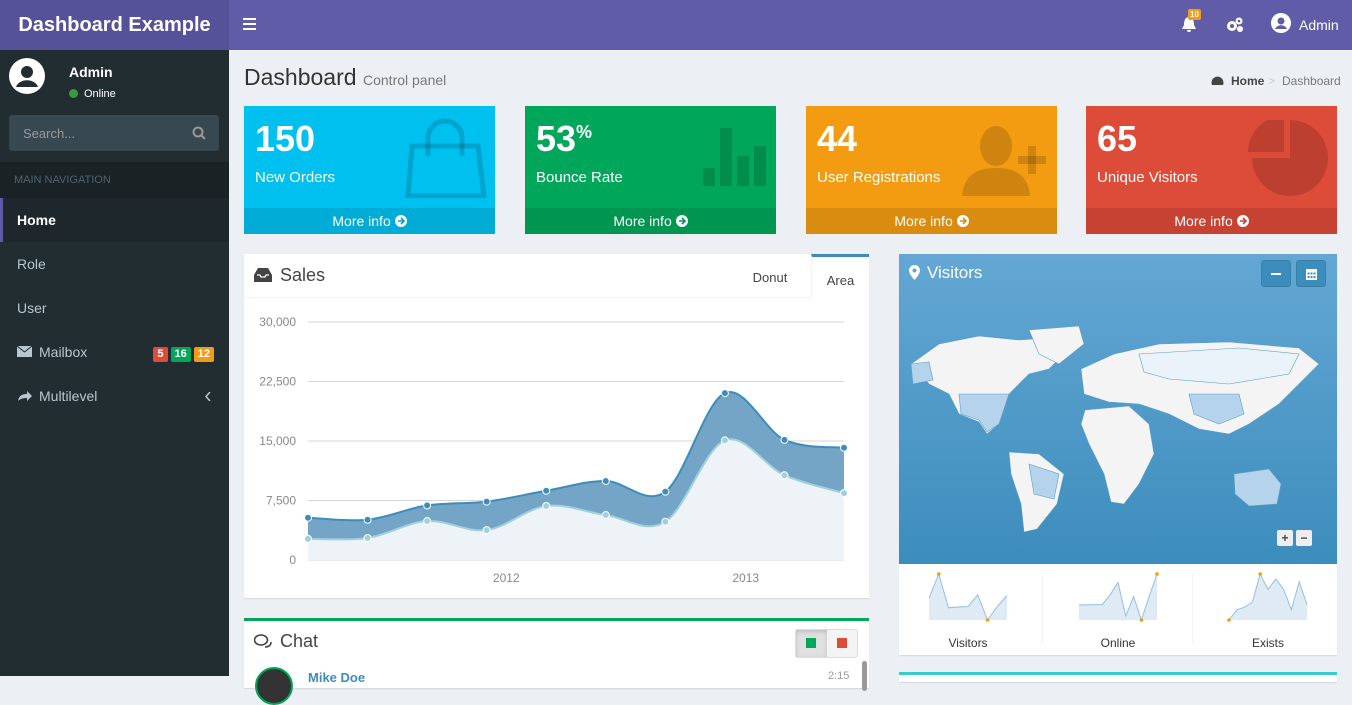 The width and height of the screenshot is (1352, 705). What do you see at coordinates (1117, 455) in the screenshot?
I see `africa` at bounding box center [1117, 455].